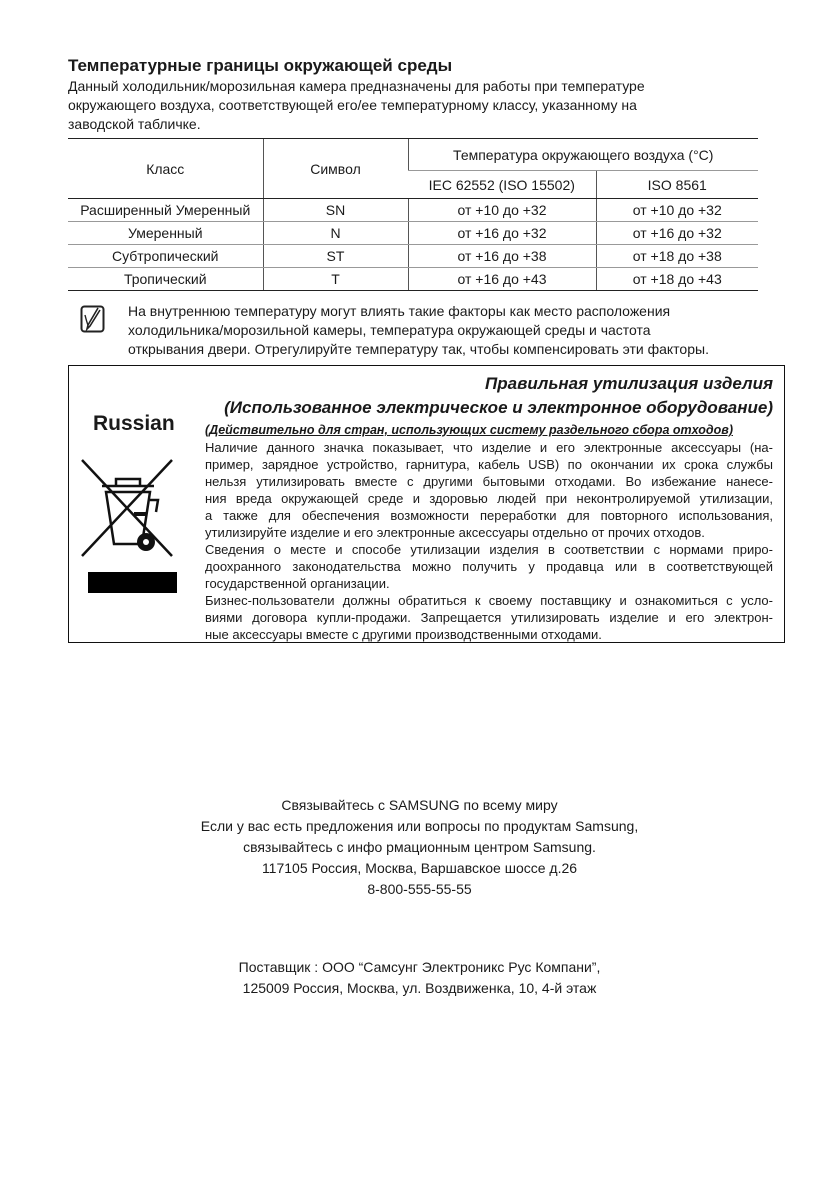 This screenshot has width=839, height=1191. Describe the element at coordinates (335, 168) in the screenshot. I see `header-symbol: Символ` at that location.